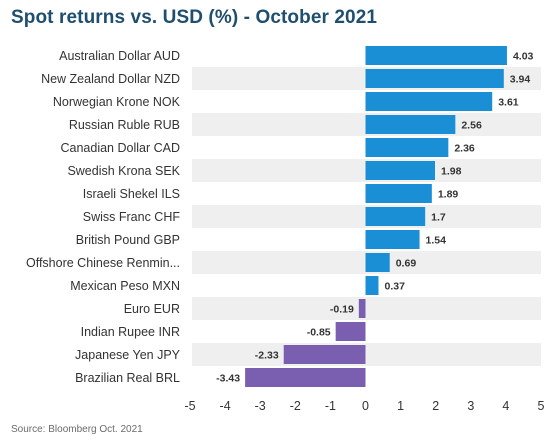  I want to click on category-label: Japanese Yen JPY, so click(128, 355).